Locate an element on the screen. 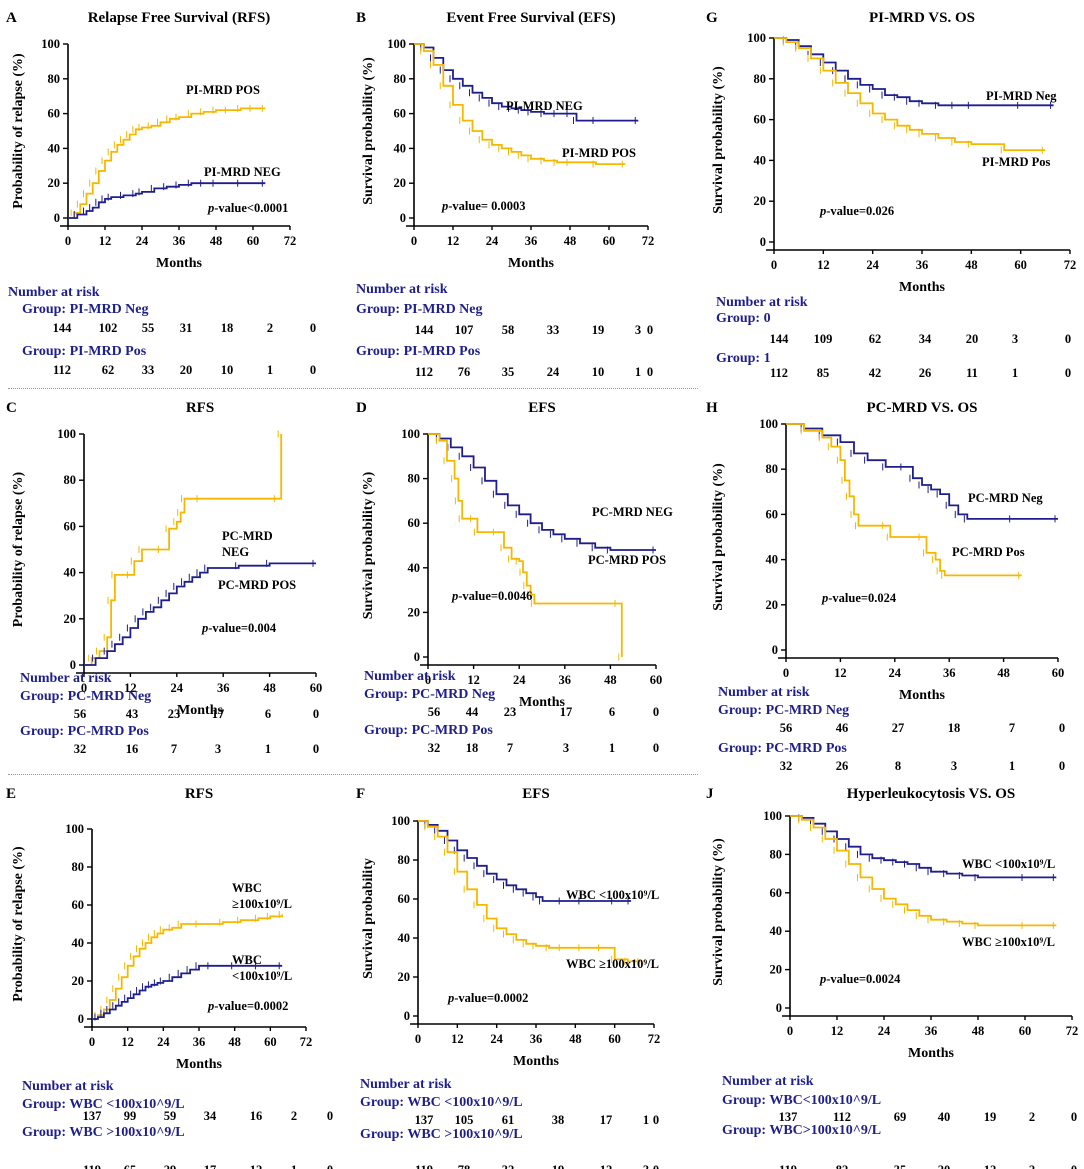  series-label: PI-MRD POS is located at coordinates (599, 153).